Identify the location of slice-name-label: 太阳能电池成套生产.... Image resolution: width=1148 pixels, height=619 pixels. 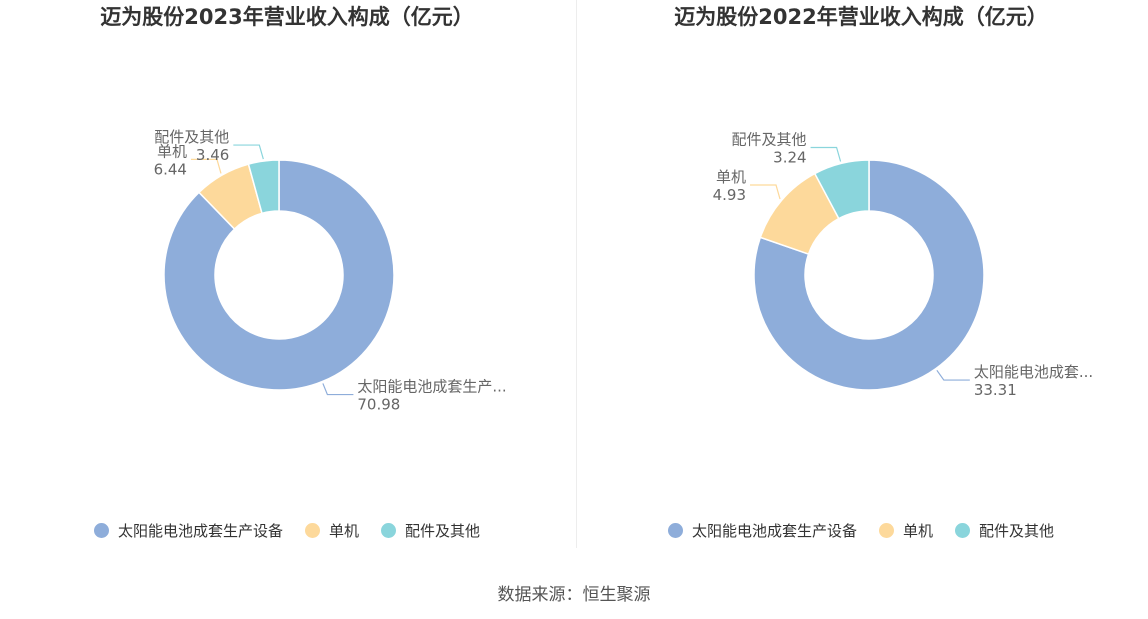
(431, 387).